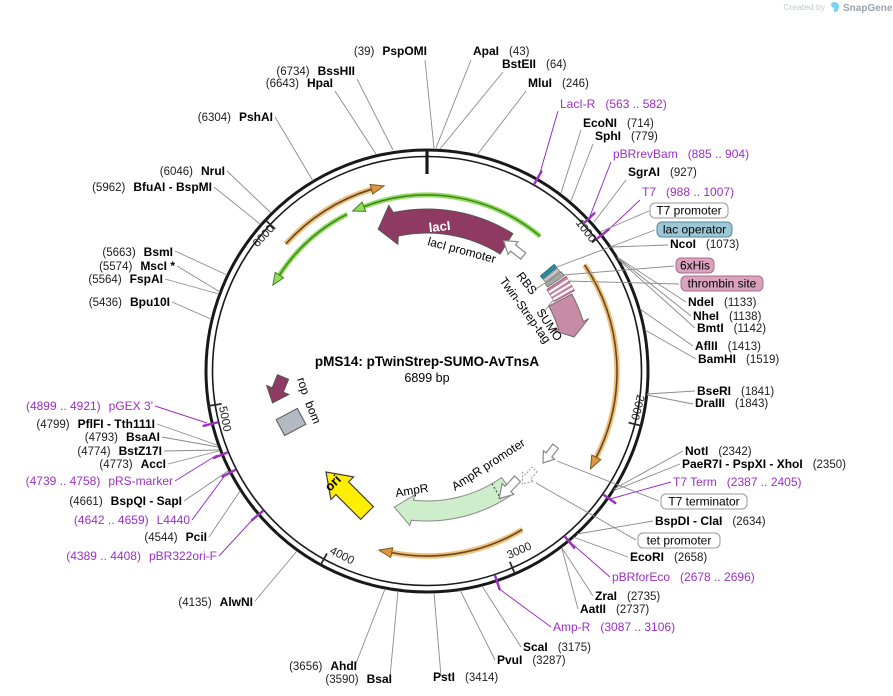 The width and height of the screenshot is (893, 696). I want to click on primer-label-pbrforeco: pBRforEco (2678 .. 2696), so click(683, 577).